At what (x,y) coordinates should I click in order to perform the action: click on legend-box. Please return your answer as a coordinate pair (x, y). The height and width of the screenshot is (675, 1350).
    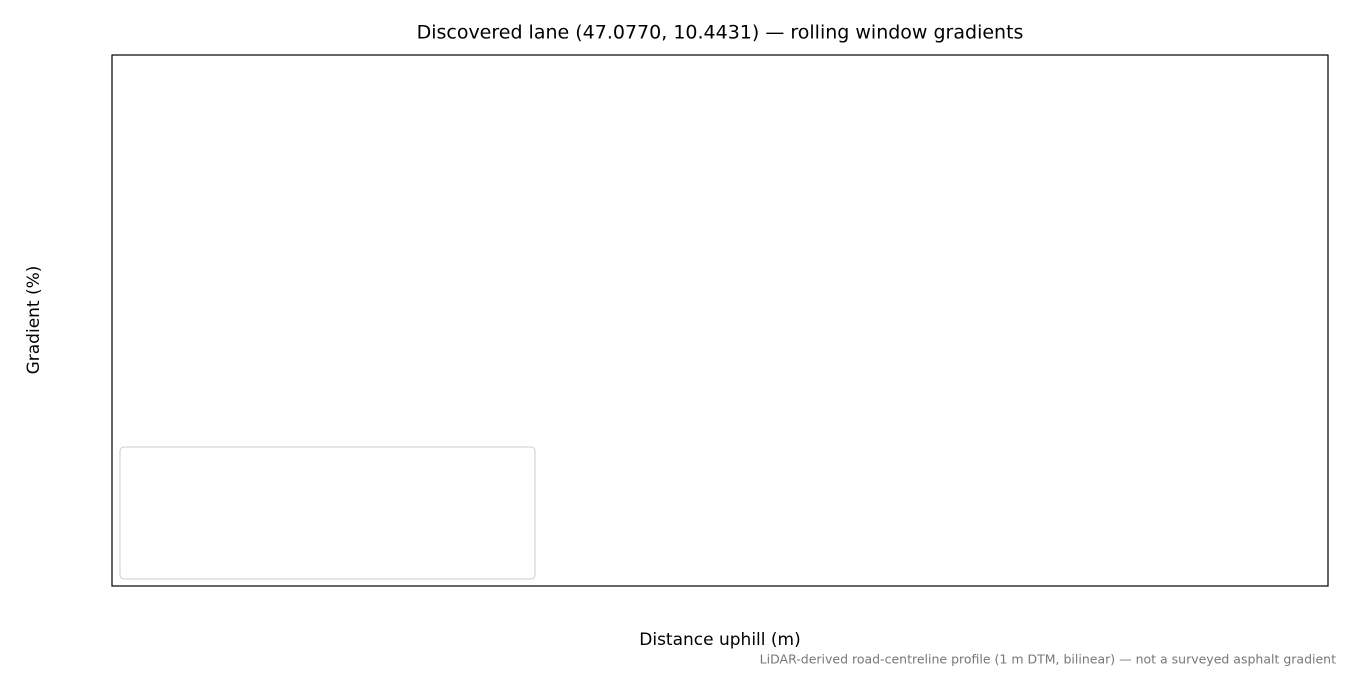
    Looking at the image, I should click on (327, 513).